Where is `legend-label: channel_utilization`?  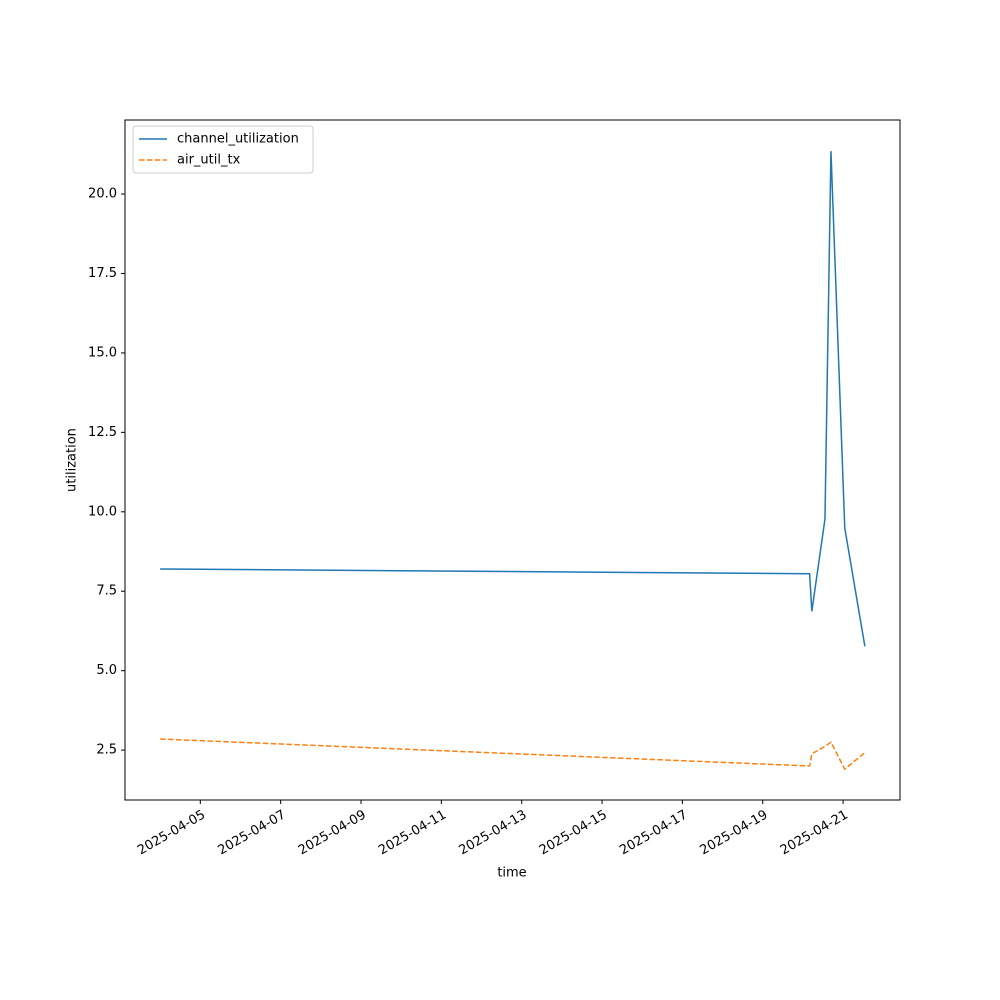
legend-label: channel_utilization is located at coordinates (238, 139).